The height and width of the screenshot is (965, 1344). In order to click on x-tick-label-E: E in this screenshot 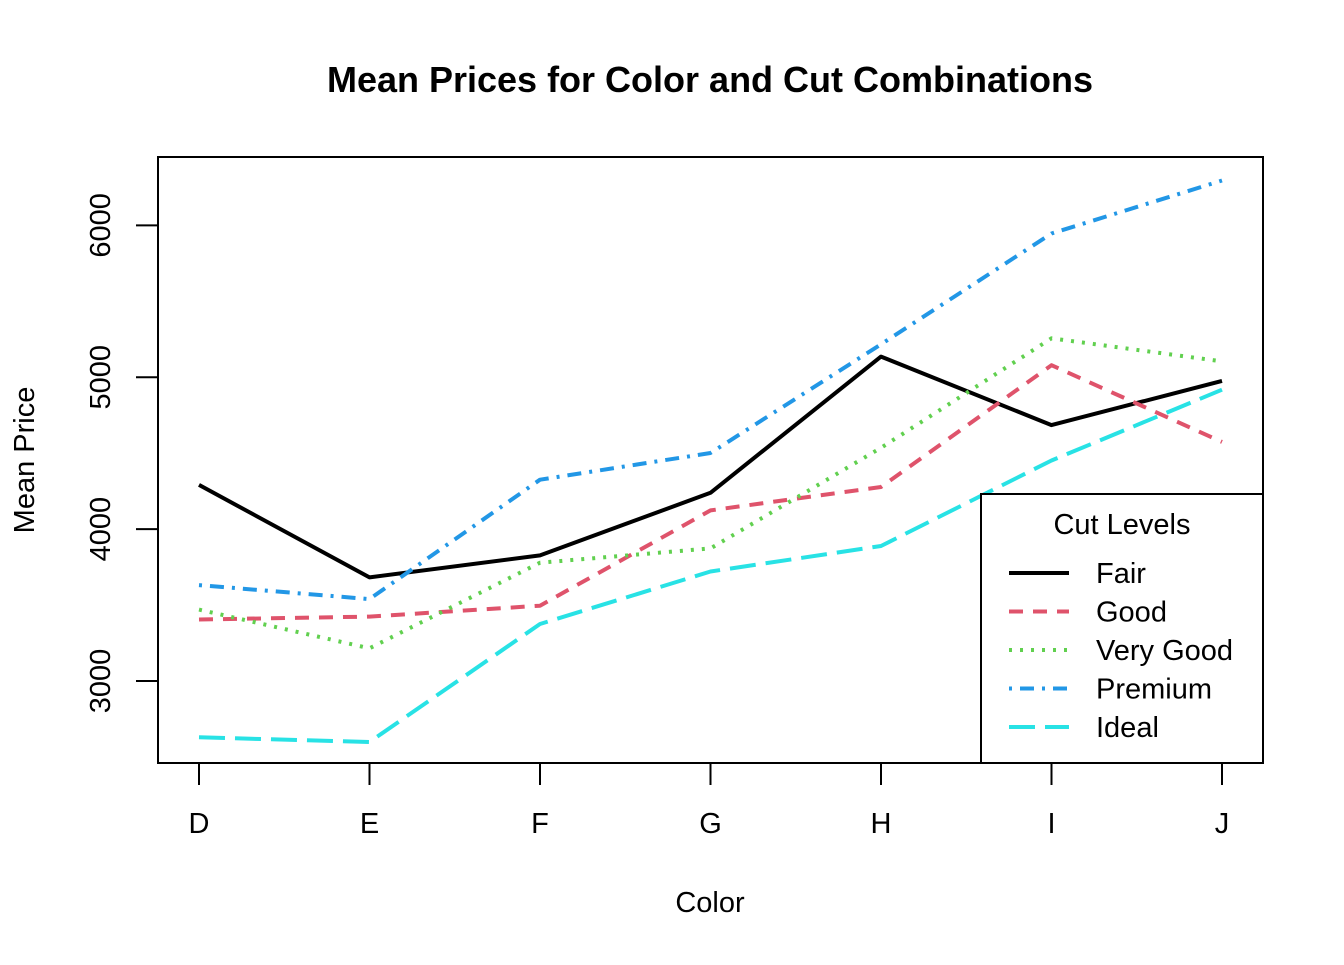, I will do `click(369, 824)`.